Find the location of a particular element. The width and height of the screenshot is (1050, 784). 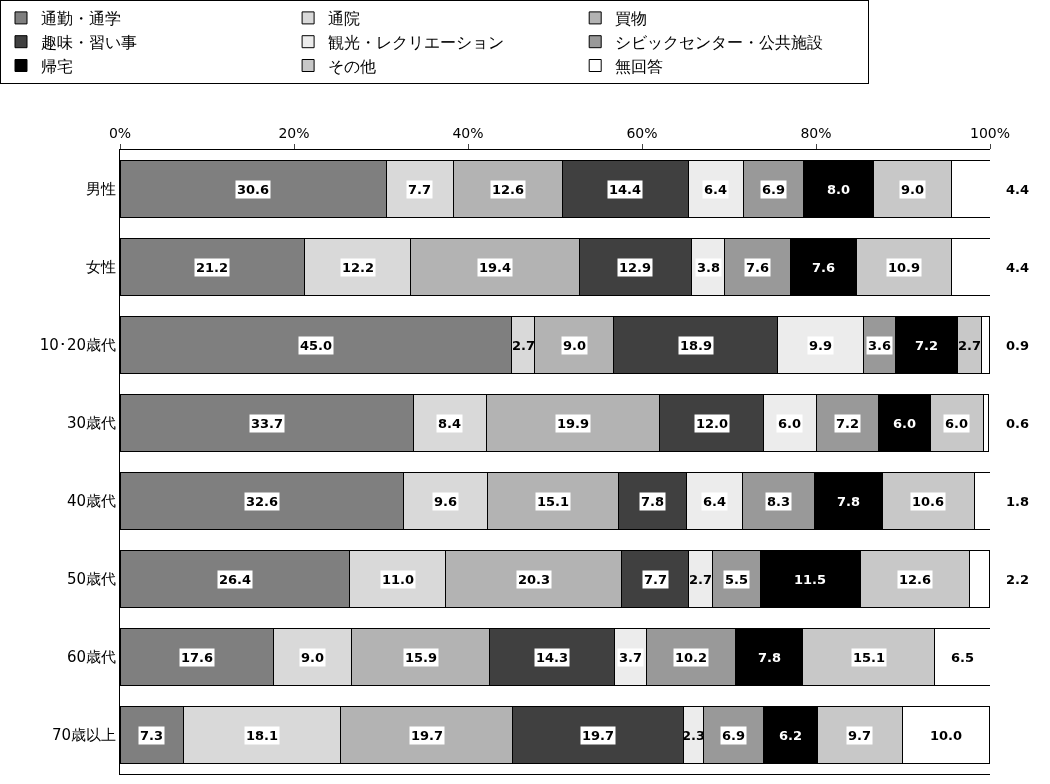

data-label: 6.2 is located at coordinates (791, 735).